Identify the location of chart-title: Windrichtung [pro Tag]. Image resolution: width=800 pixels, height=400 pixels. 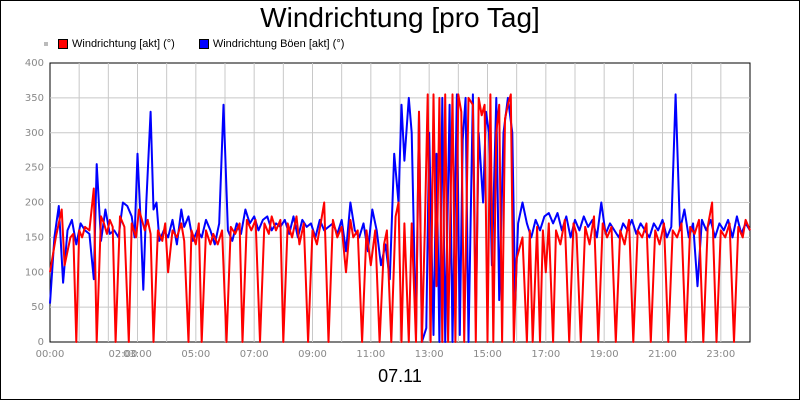
(400, 17).